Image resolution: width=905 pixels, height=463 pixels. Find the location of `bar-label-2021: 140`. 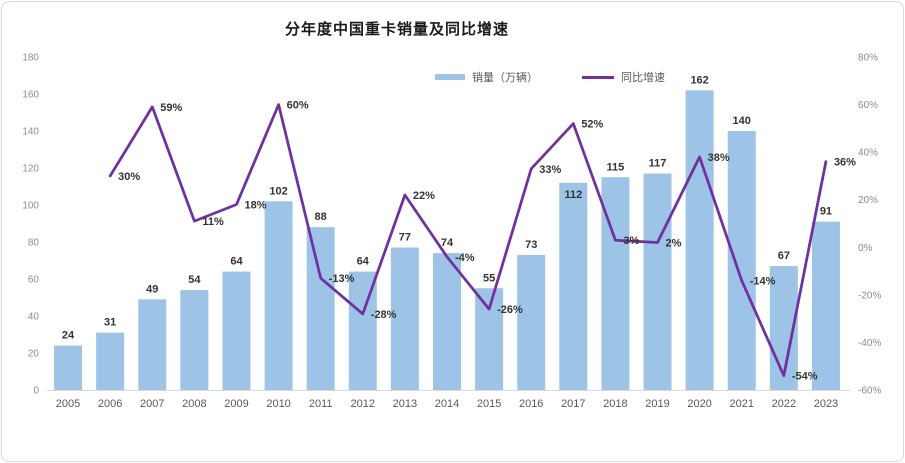

bar-label-2021: 140 is located at coordinates (742, 121).